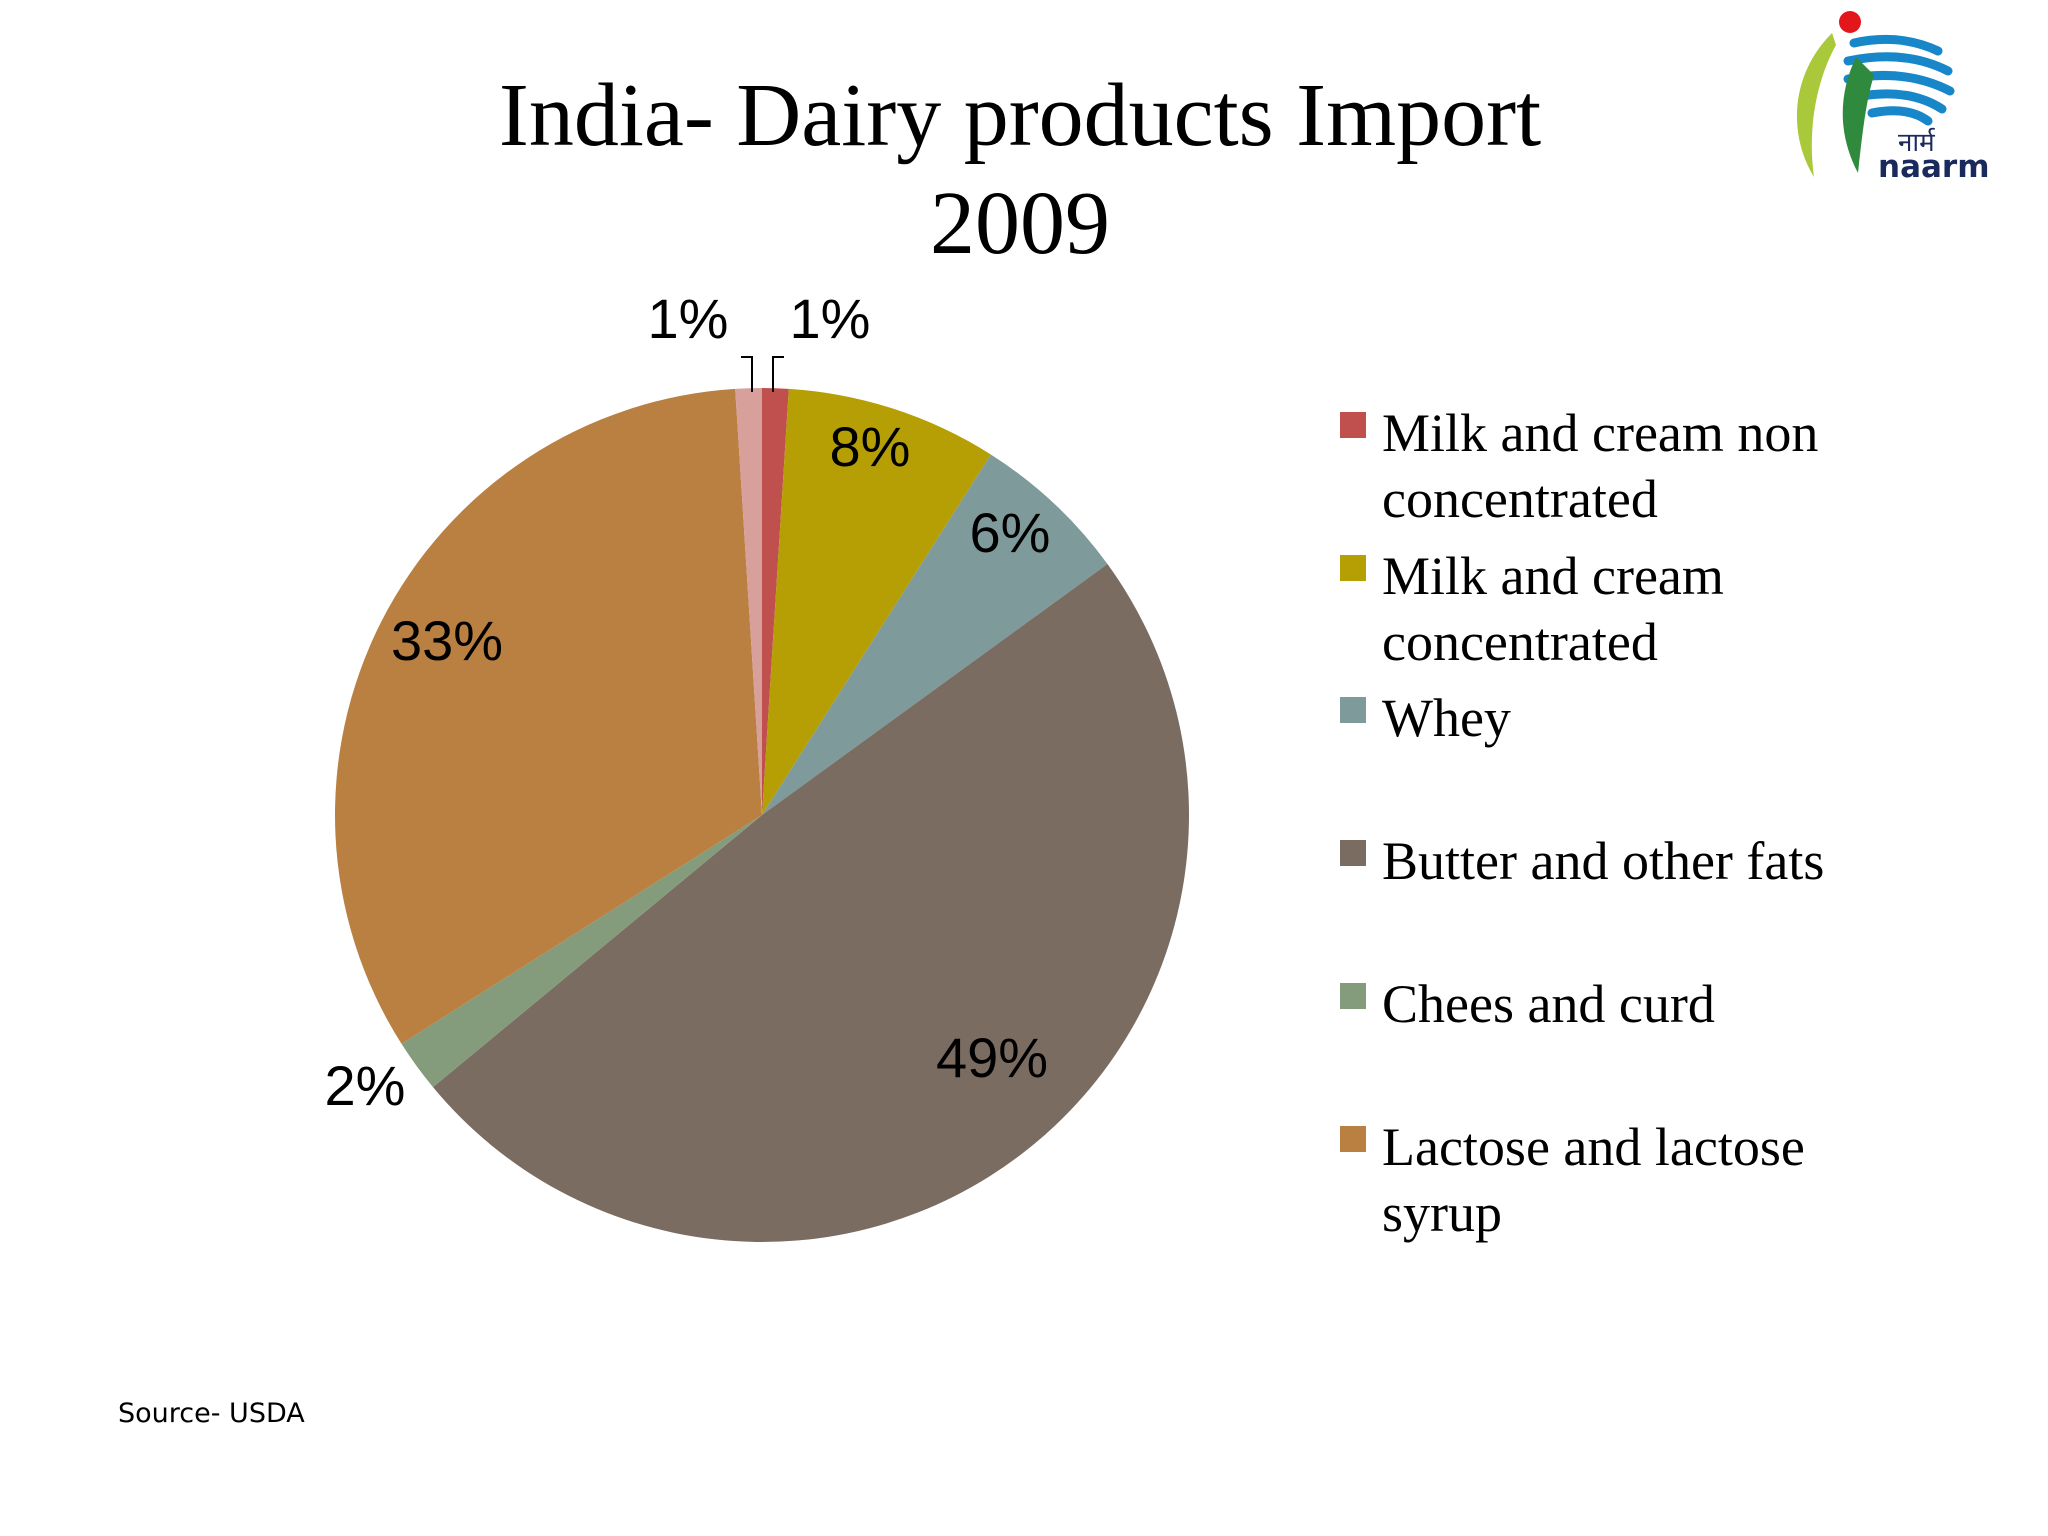 This screenshot has width=2048, height=1536. Describe the element at coordinates (775, 601) in the screenshot. I see `pie-slice-milk-and-cream-non-concentrated` at that location.